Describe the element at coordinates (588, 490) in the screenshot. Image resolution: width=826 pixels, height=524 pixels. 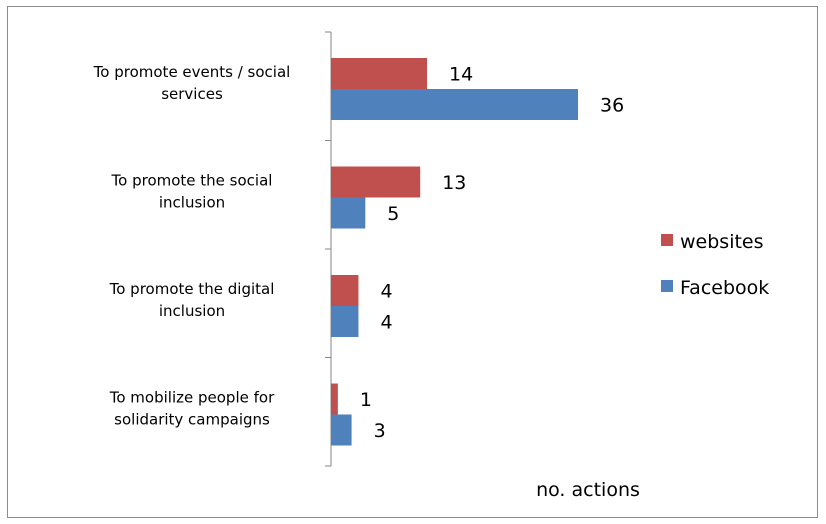
I see `x-axis-label: no. actions` at that location.